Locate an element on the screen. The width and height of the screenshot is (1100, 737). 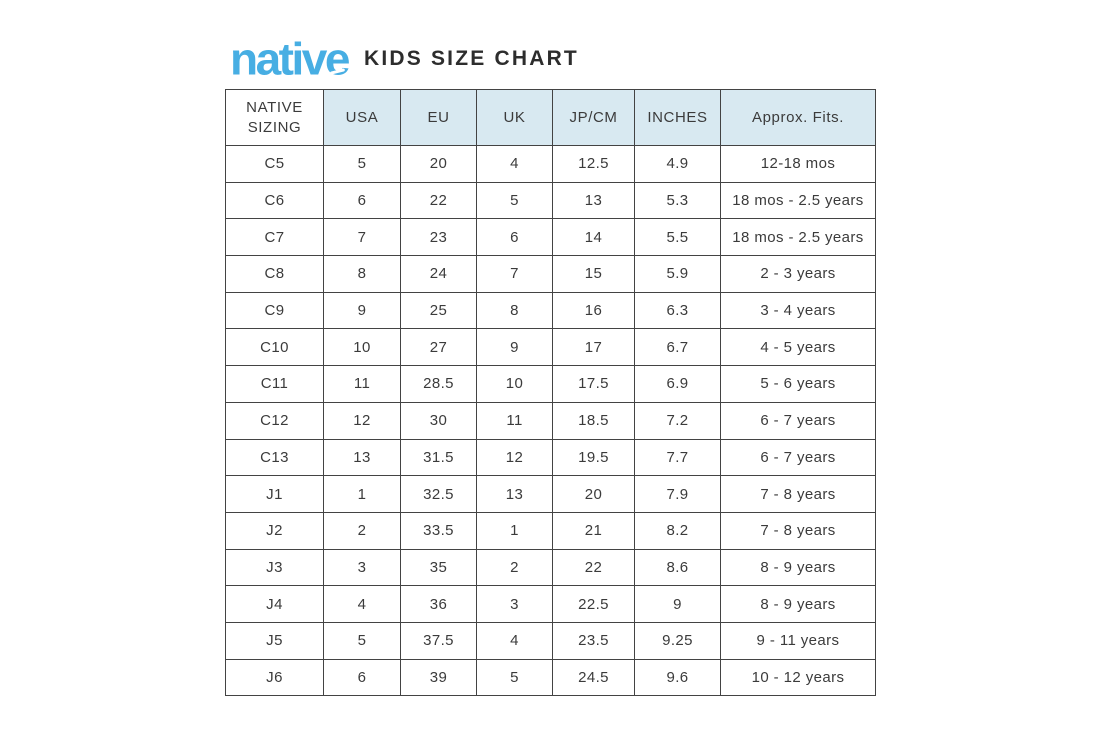
cell-c8-approx-fits: 2 - 3 years is located at coordinates (798, 274).